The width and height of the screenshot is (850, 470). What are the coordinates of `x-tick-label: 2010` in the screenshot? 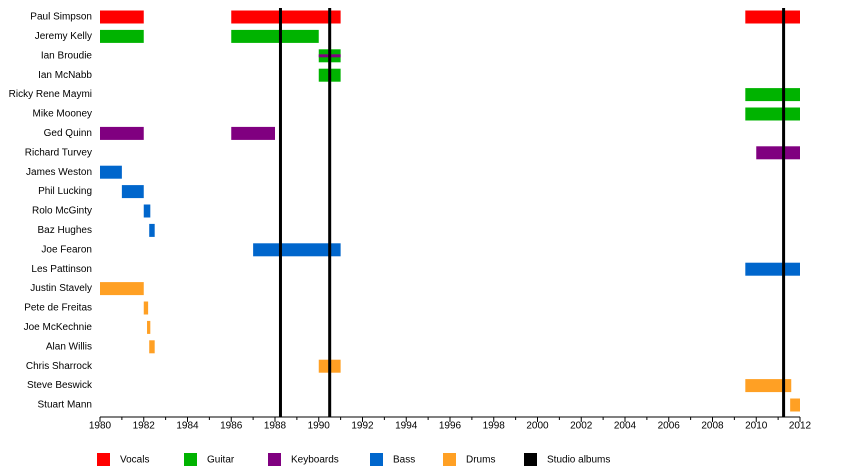 It's located at (756, 426).